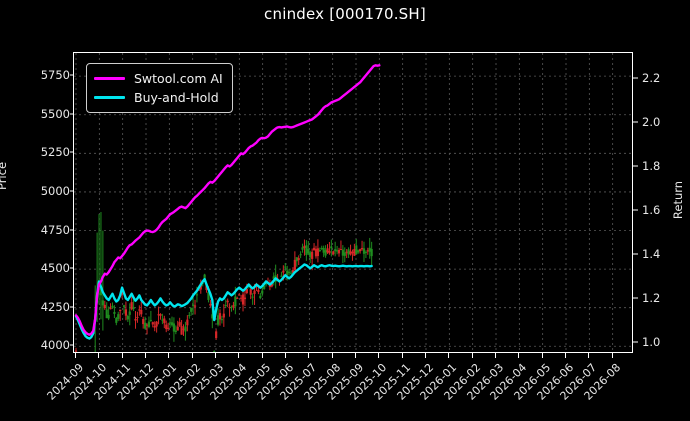 This screenshot has width=690, height=421. What do you see at coordinates (55, 113) in the screenshot?
I see `y-tick-label-left: 5500` at bounding box center [55, 113].